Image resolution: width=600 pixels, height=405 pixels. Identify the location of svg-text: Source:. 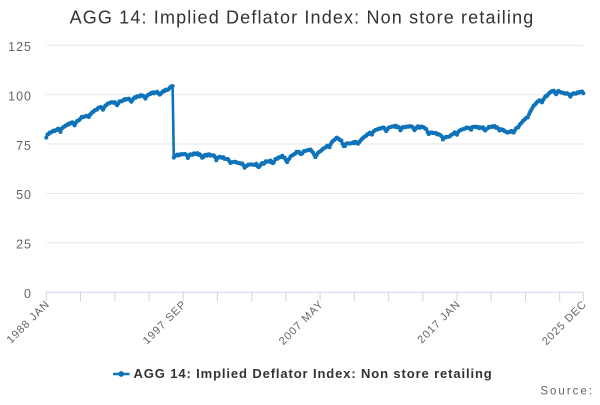
(567, 392).